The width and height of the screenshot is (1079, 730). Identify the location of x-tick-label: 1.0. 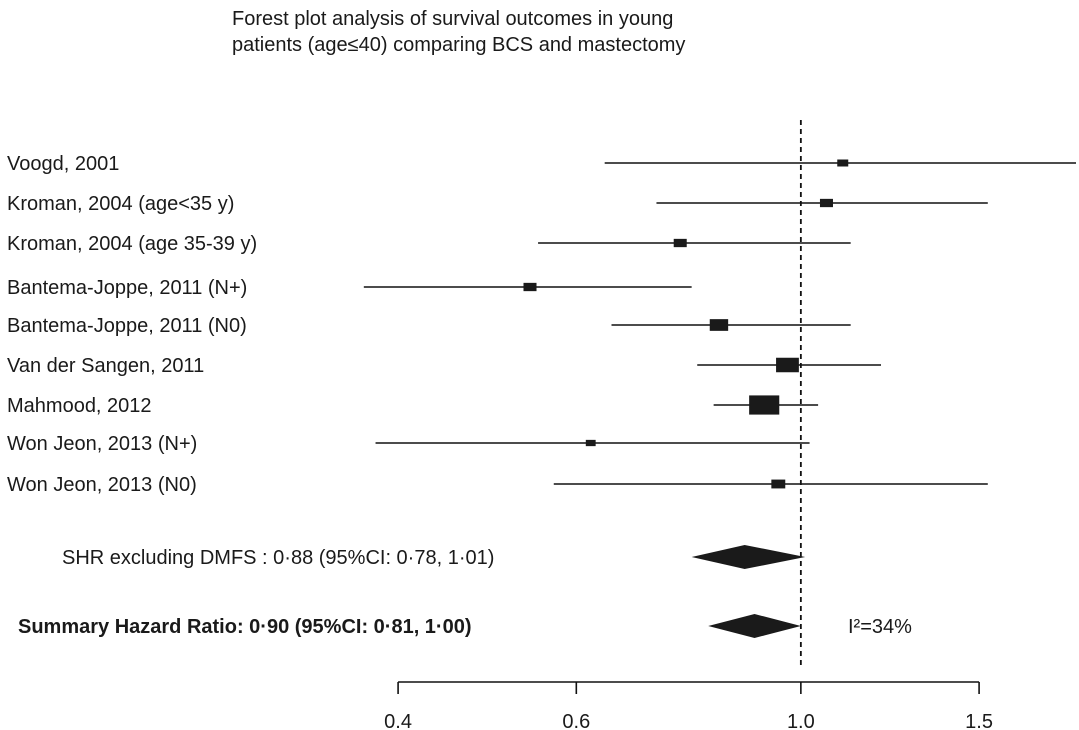
(801, 720).